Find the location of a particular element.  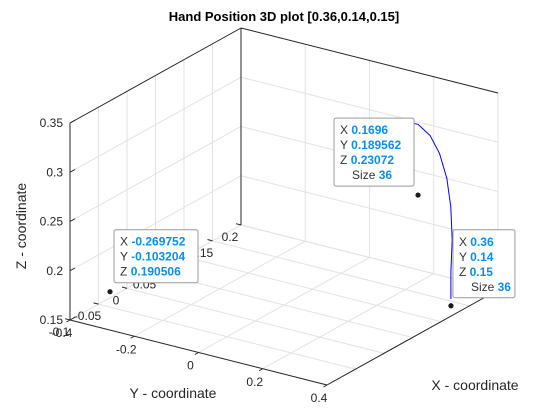

y-tick-label: -0.05 is located at coordinates (88, 316).